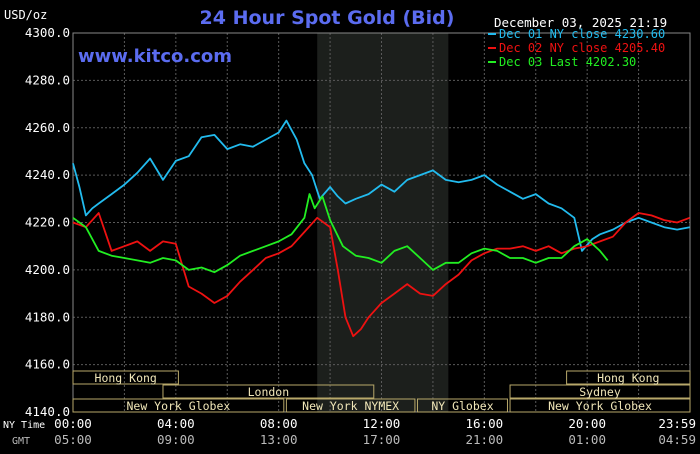  Describe the element at coordinates (580, 22) in the screenshot. I see `datetime-stamp: December 03, 2025 21:19` at that location.